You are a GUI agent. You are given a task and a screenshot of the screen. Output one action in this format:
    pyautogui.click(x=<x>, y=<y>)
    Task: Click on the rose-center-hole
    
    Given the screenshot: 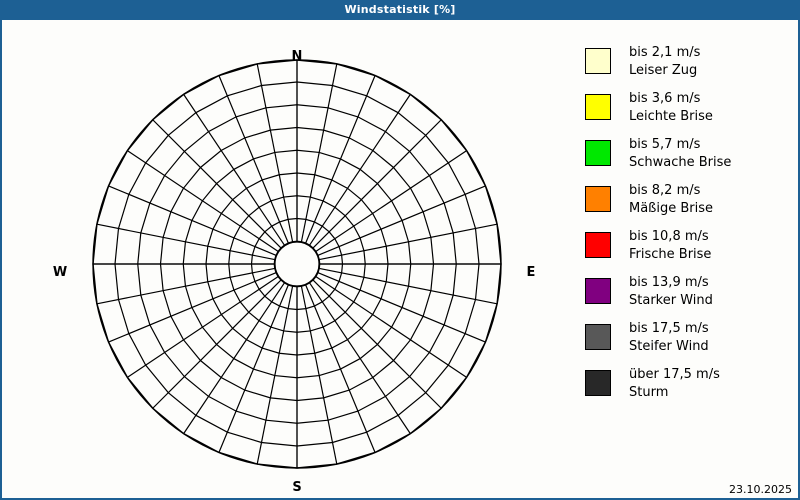 What is the action you would take?
    pyautogui.click(x=297, y=264)
    